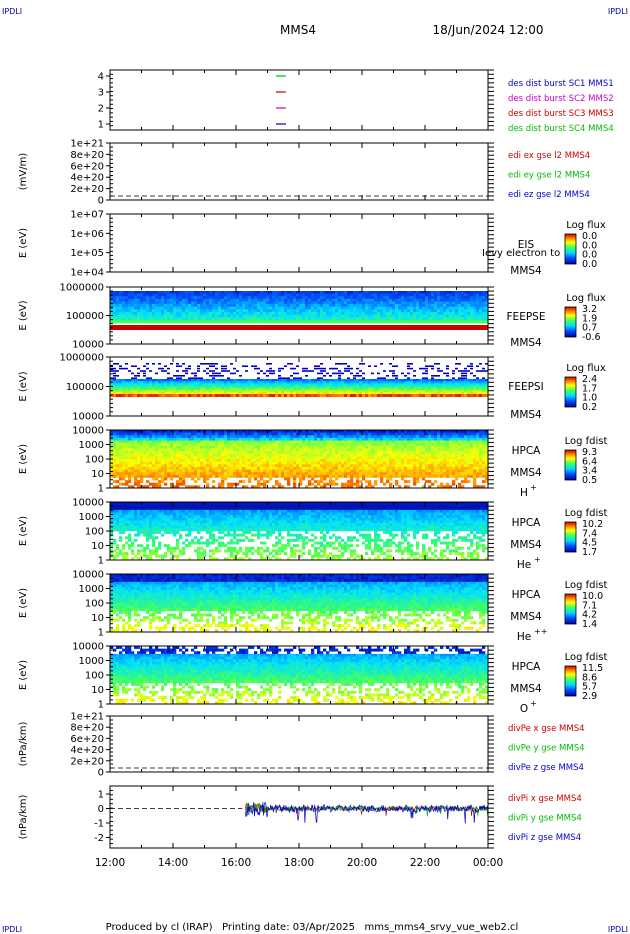 The width and height of the screenshot is (630, 934). What do you see at coordinates (299, 380) in the screenshot?
I see `panel-feepsi-content` at bounding box center [299, 380].